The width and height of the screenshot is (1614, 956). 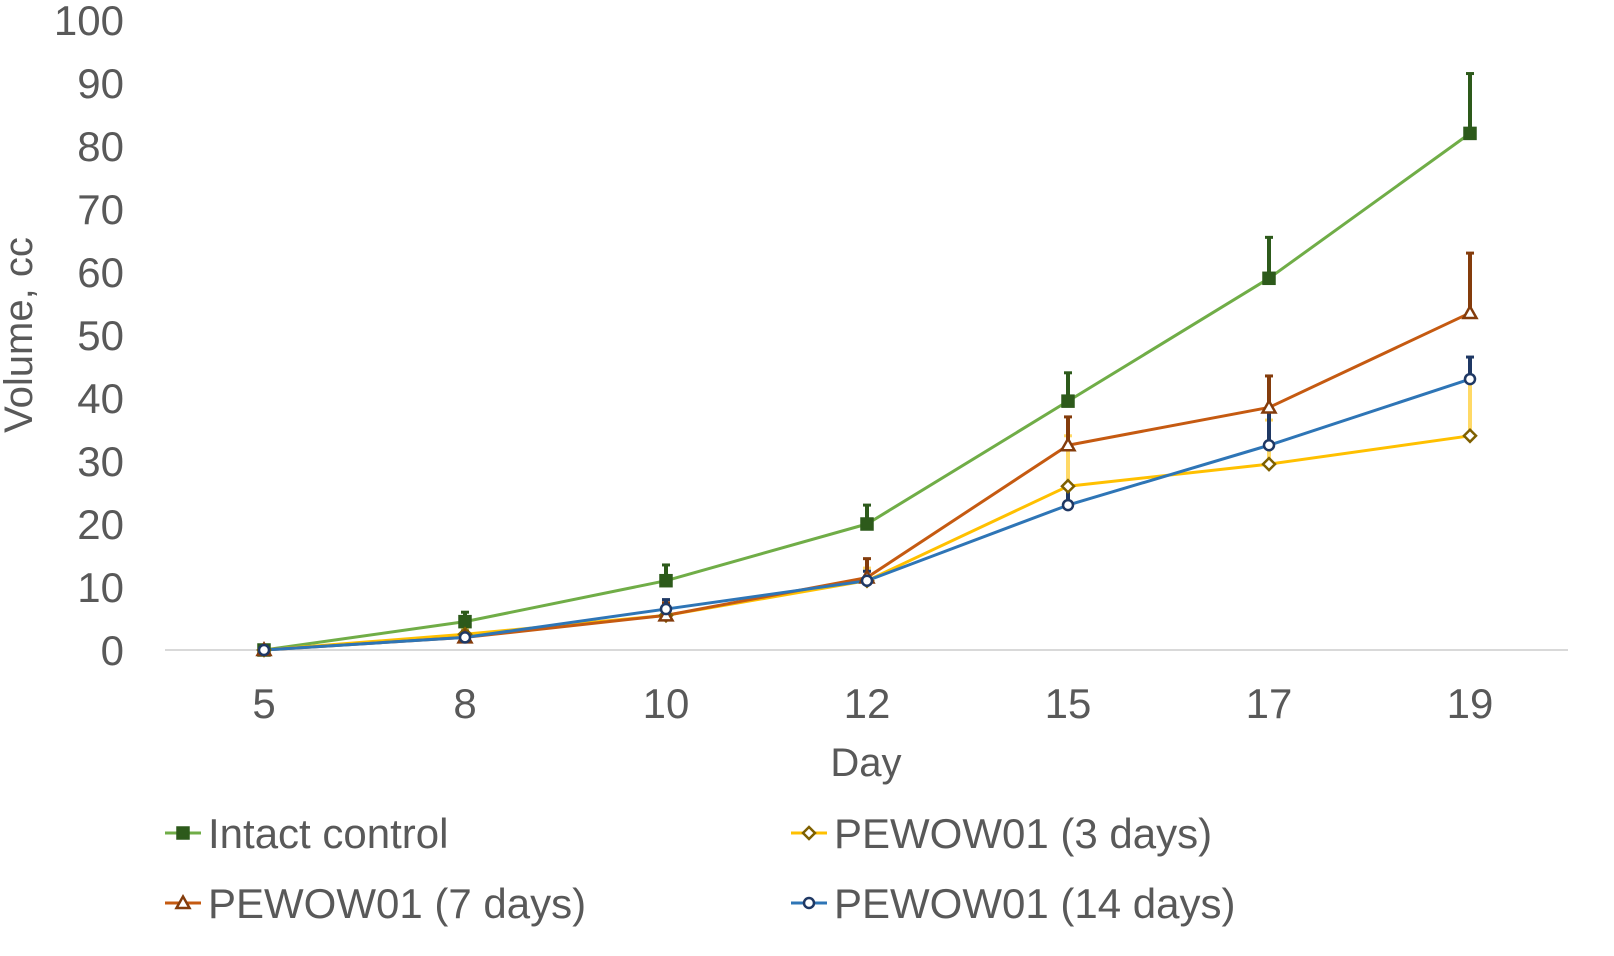 I want to click on y-tick-label: 10, so click(x=100, y=587).